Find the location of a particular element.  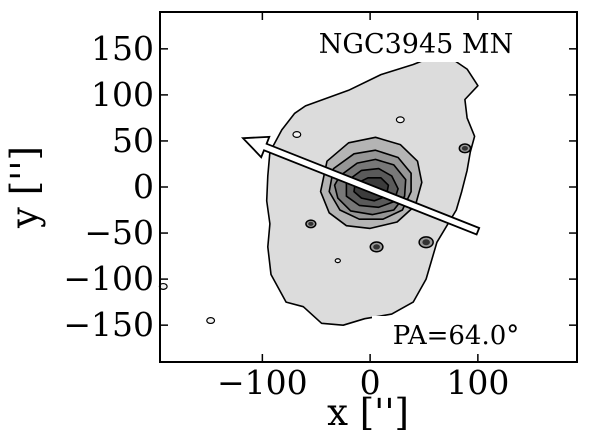

y-tick-label: −150 is located at coordinates (108, 324).